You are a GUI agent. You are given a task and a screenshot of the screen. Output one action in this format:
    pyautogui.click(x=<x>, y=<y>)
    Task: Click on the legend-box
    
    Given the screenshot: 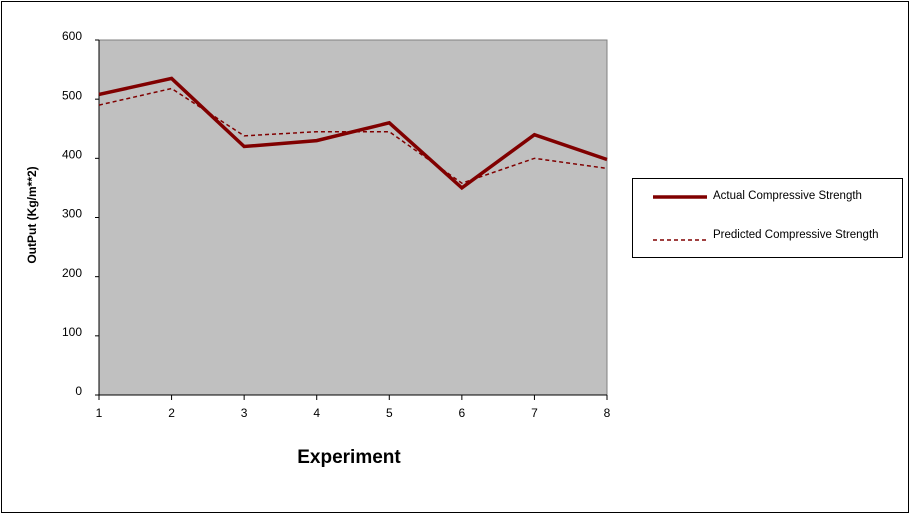 What is the action you would take?
    pyautogui.click(x=767, y=218)
    